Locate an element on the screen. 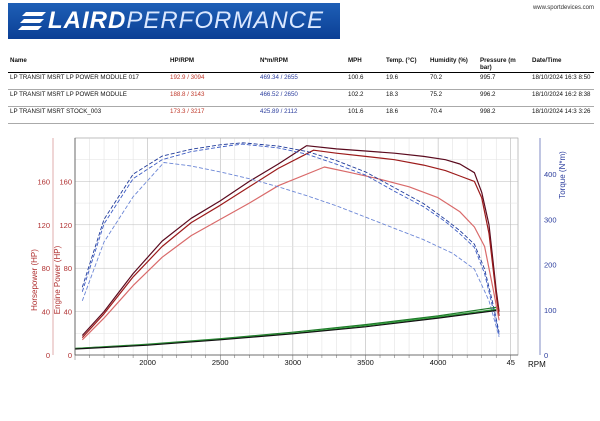  cell-mph: 102.2 is located at coordinates (365, 98).